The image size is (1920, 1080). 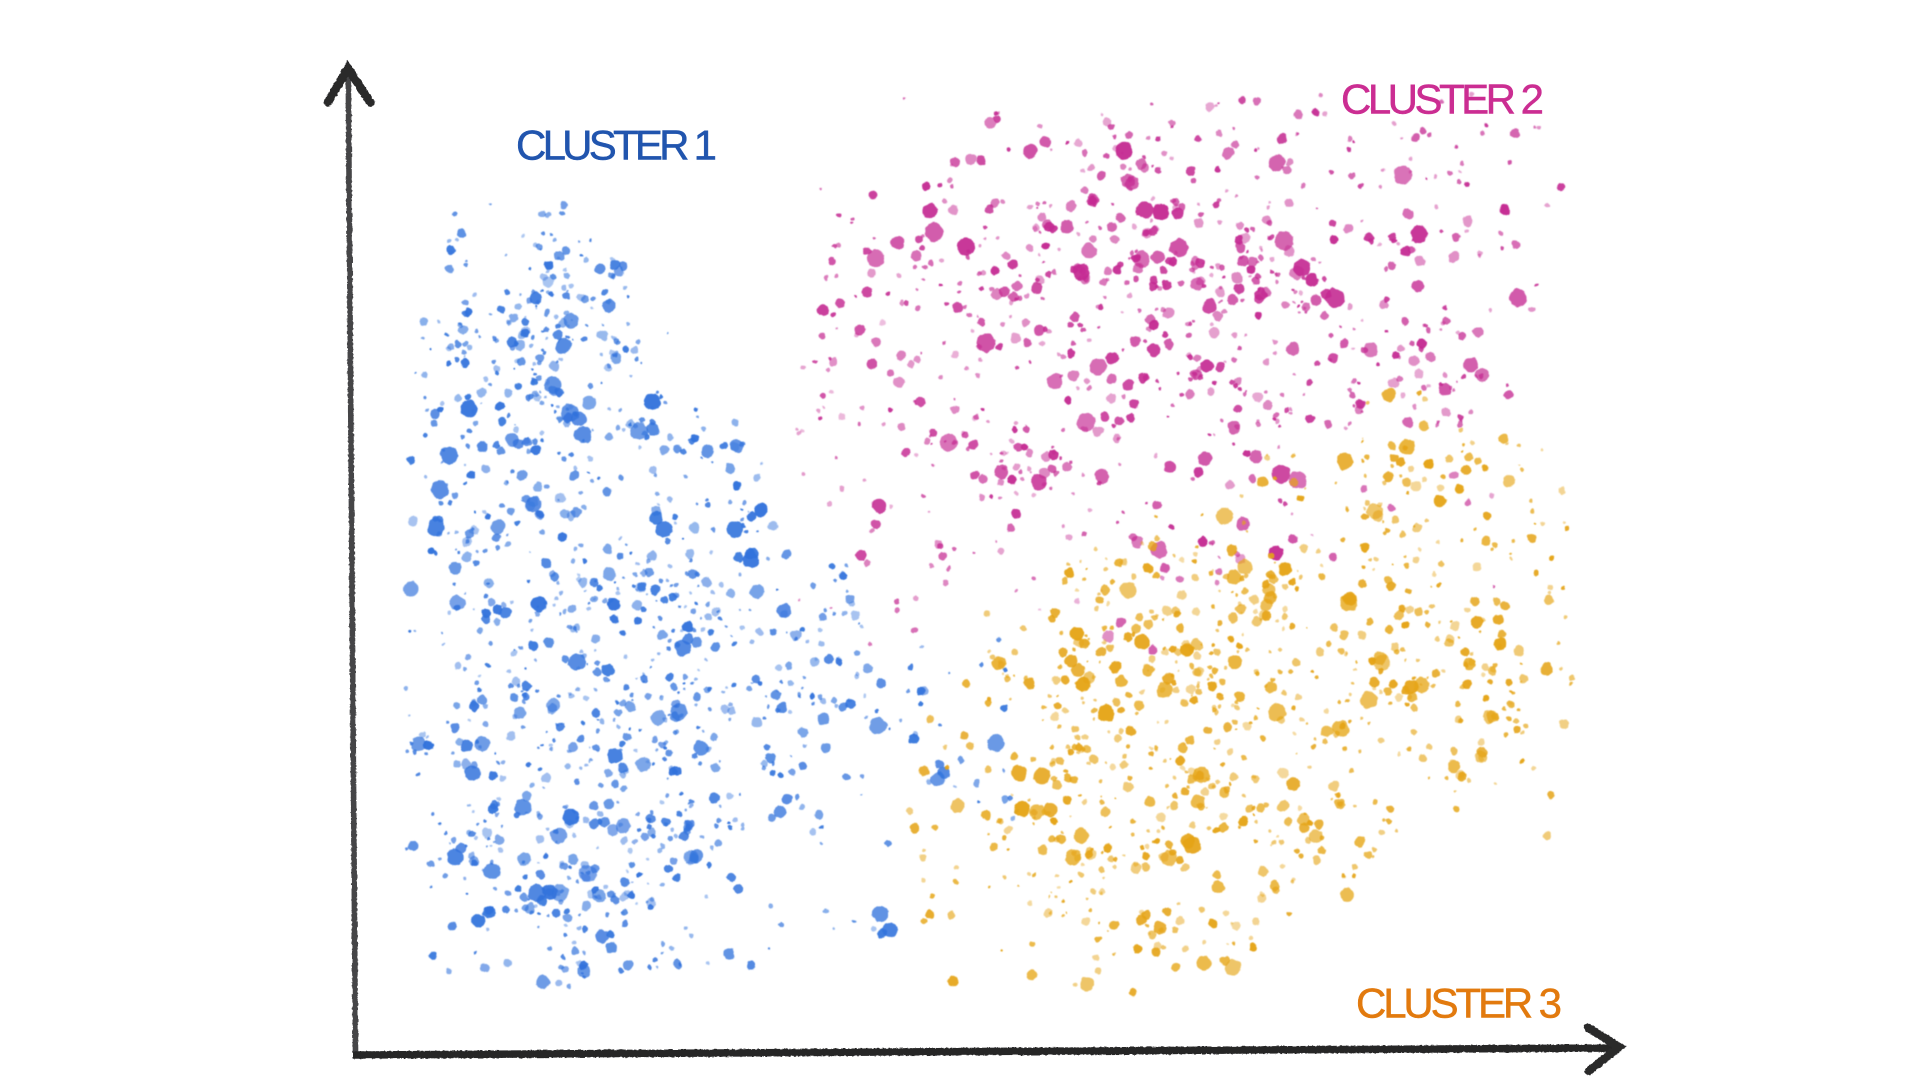 I want to click on svg-text: CLUSTER 1, so click(x=616, y=145).